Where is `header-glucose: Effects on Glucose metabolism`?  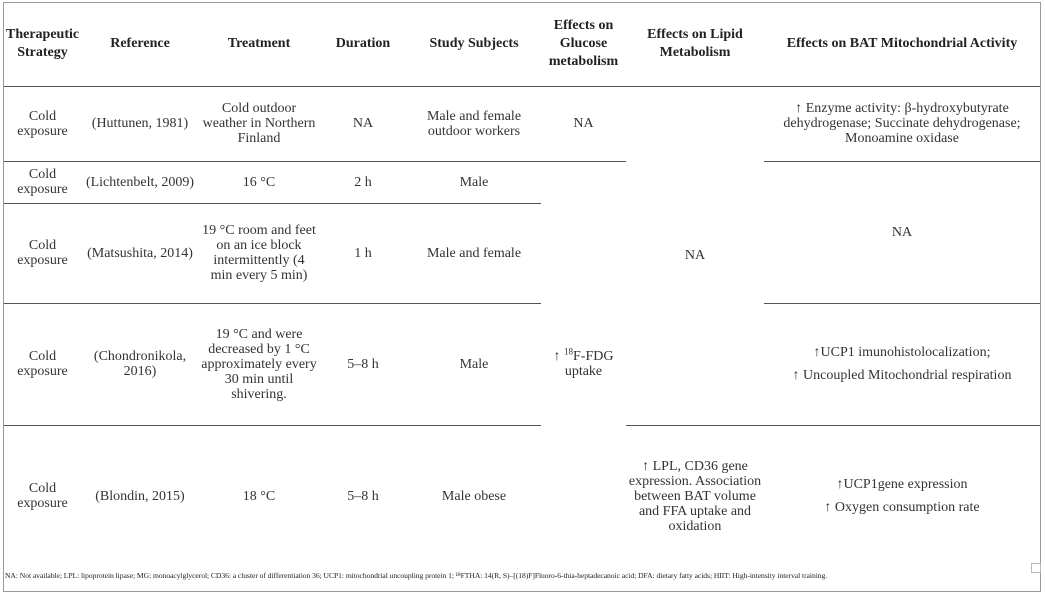
header-glucose: Effects on Glucose metabolism is located at coordinates (583, 45).